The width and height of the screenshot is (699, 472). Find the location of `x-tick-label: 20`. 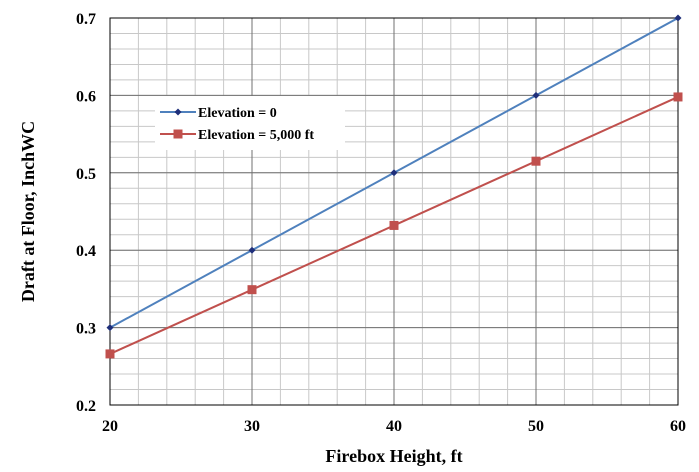

x-tick-label: 20 is located at coordinates (110, 426).